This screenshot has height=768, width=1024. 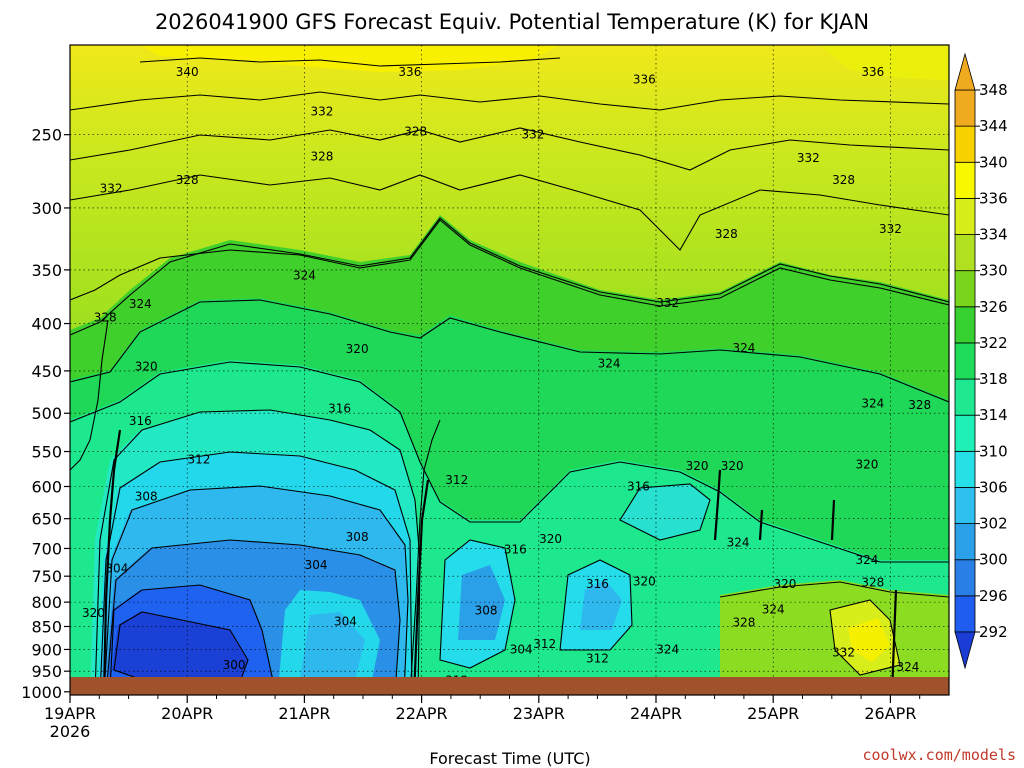 I want to click on colorbar-label: 318, so click(x=993, y=379).